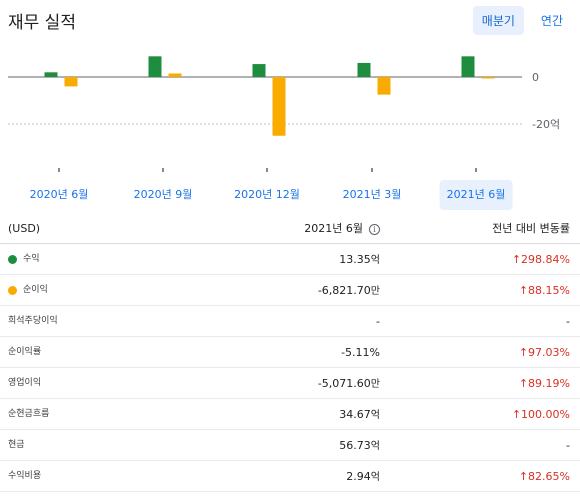  I want to click on row-value: -, so click(378, 321).